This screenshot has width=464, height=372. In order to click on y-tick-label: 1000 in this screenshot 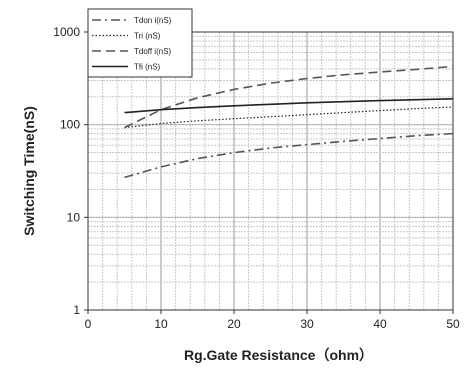, I will do `click(66, 32)`.